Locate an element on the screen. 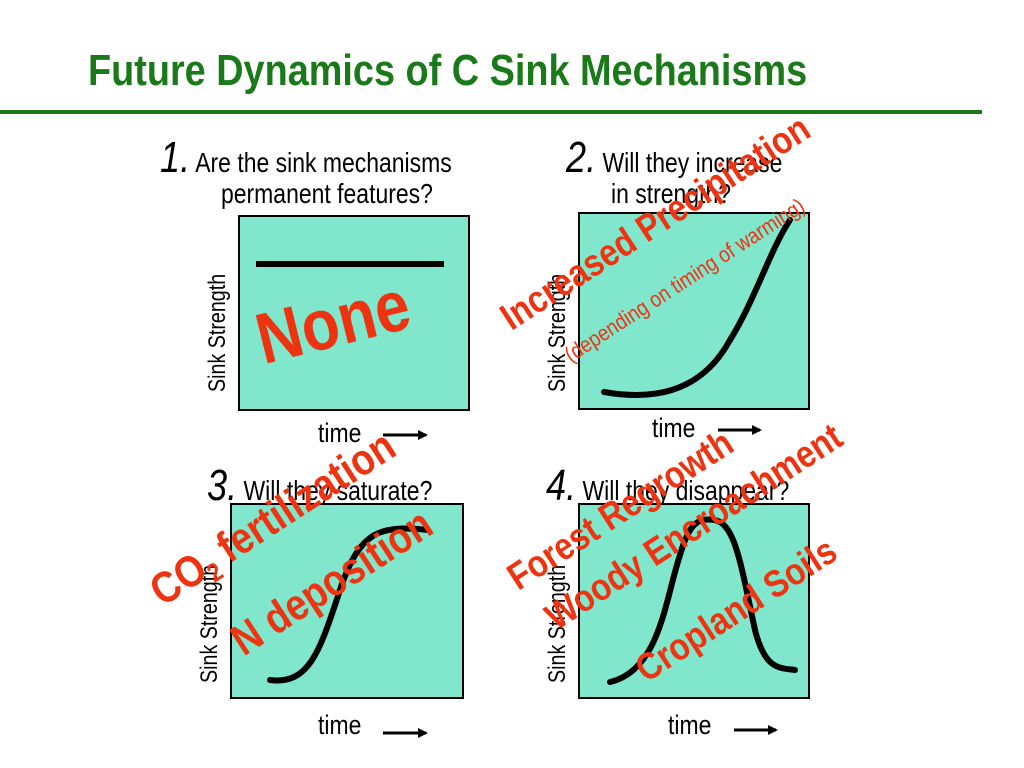 This screenshot has height=768, width=1024. question-2: 2. Will they increase is located at coordinates (674, 158).